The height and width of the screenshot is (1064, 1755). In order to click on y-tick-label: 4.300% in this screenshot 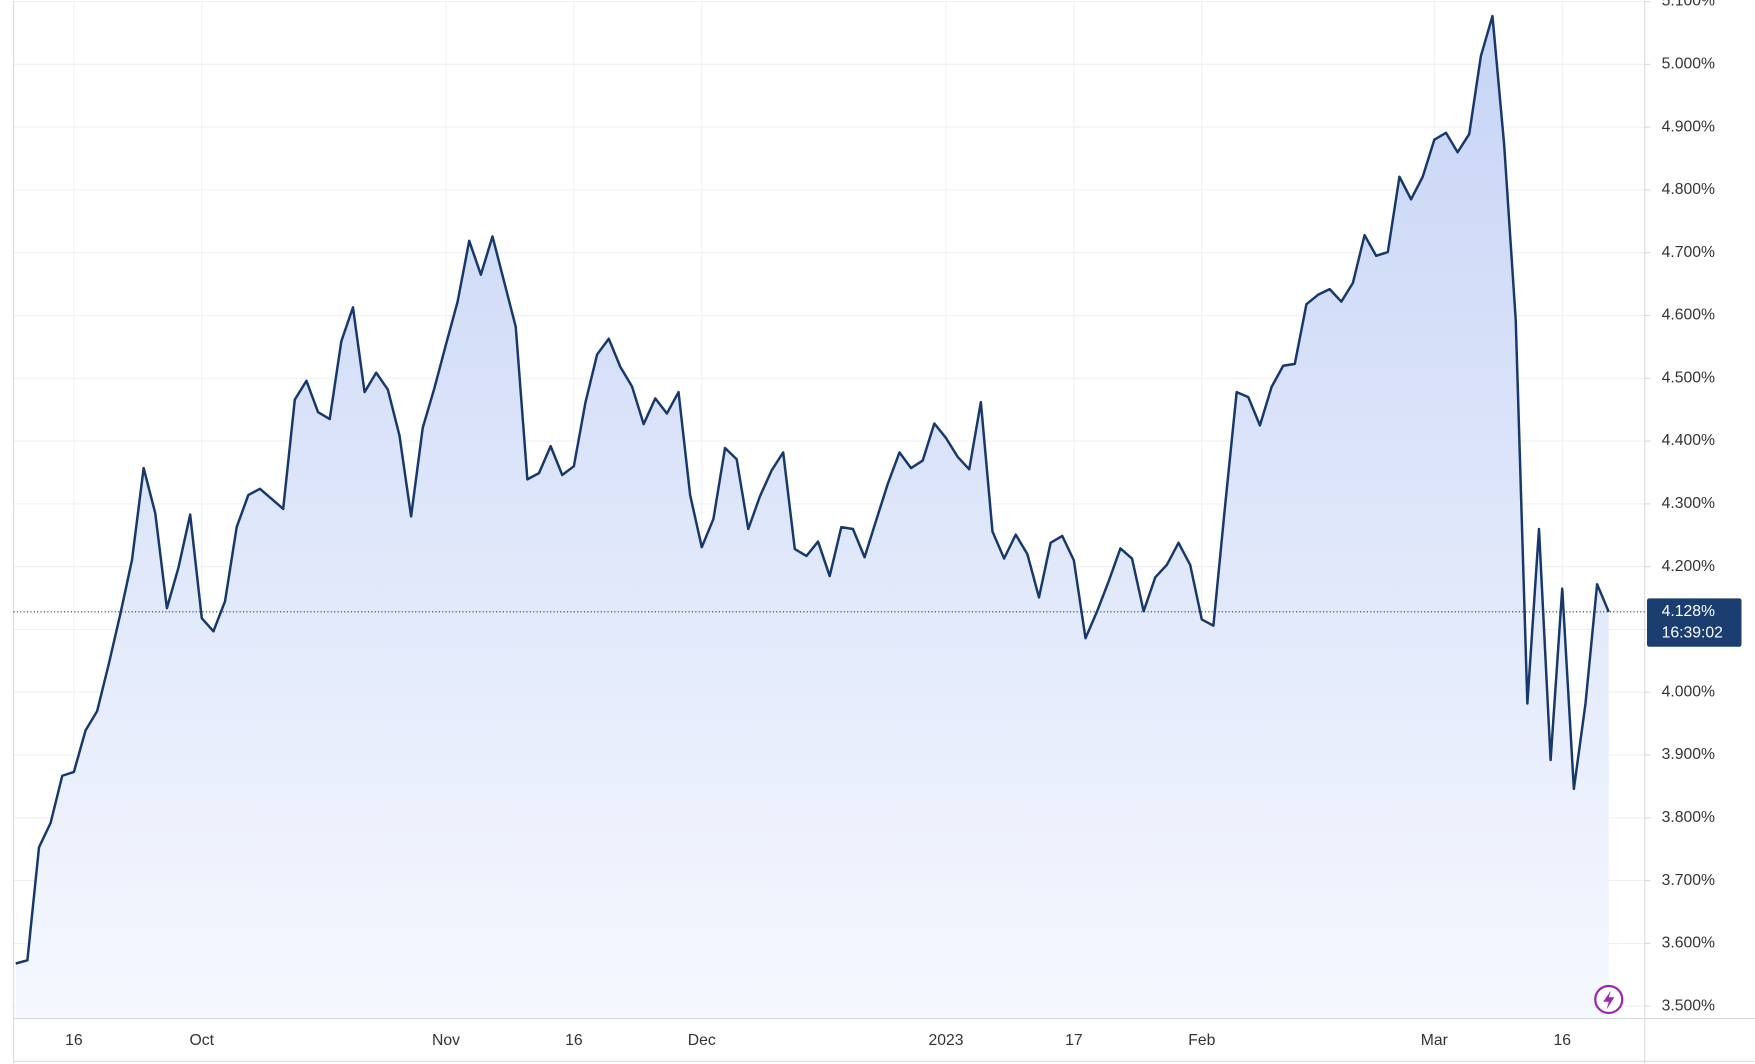, I will do `click(1688, 503)`.